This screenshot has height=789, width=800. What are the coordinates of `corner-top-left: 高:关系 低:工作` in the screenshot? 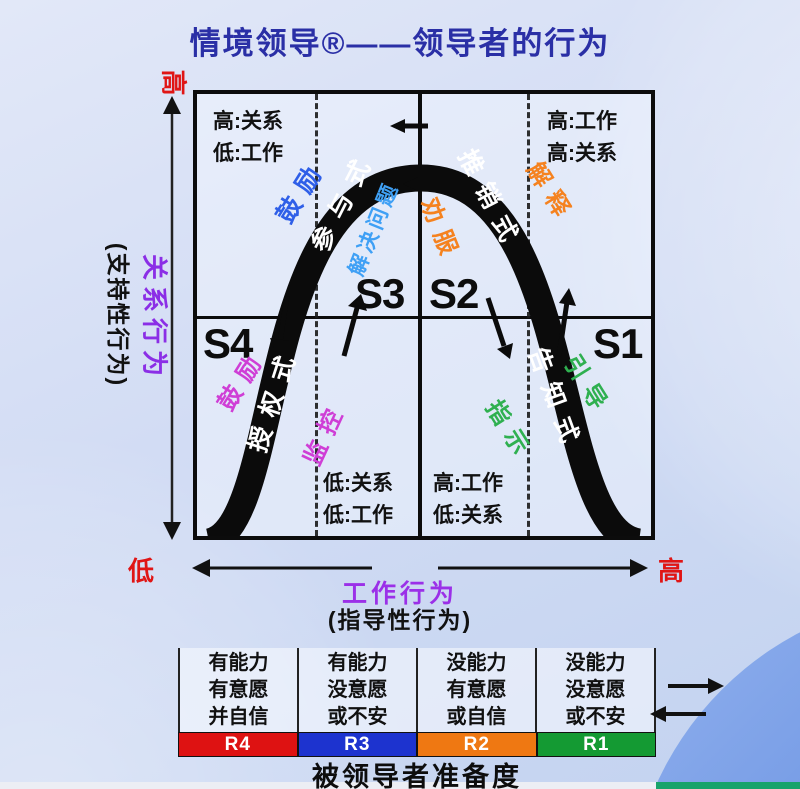 It's located at (248, 137).